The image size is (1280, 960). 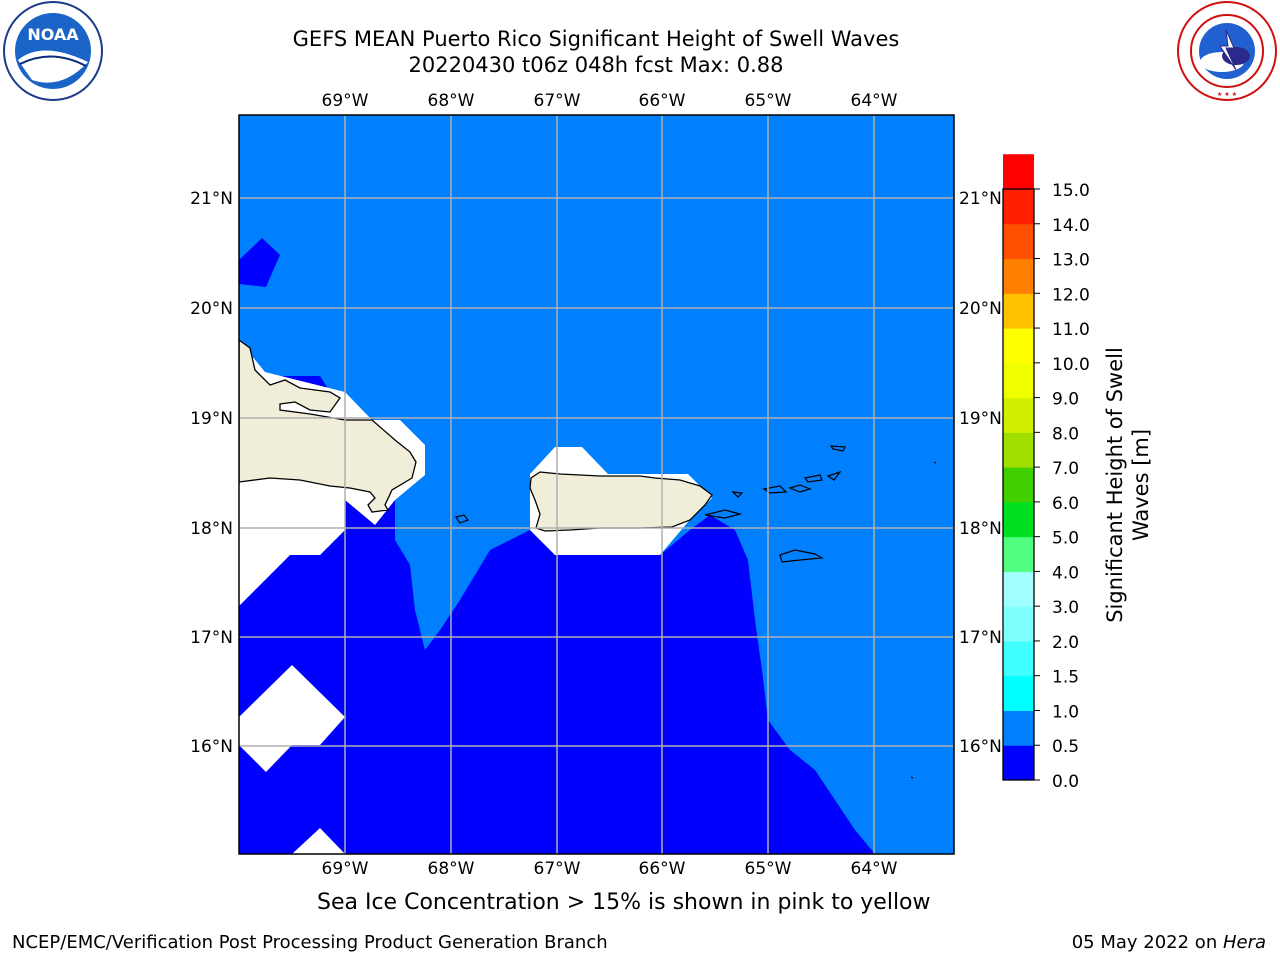 What do you see at coordinates (1065, 400) in the screenshot?
I see `colorbar-tick-label: 9.0` at bounding box center [1065, 400].